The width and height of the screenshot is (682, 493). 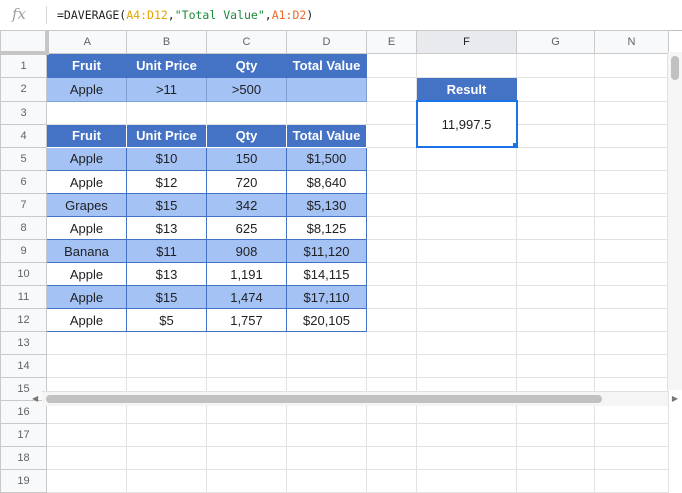 What do you see at coordinates (166, 251) in the screenshot?
I see `table-cell: $11` at bounding box center [166, 251].